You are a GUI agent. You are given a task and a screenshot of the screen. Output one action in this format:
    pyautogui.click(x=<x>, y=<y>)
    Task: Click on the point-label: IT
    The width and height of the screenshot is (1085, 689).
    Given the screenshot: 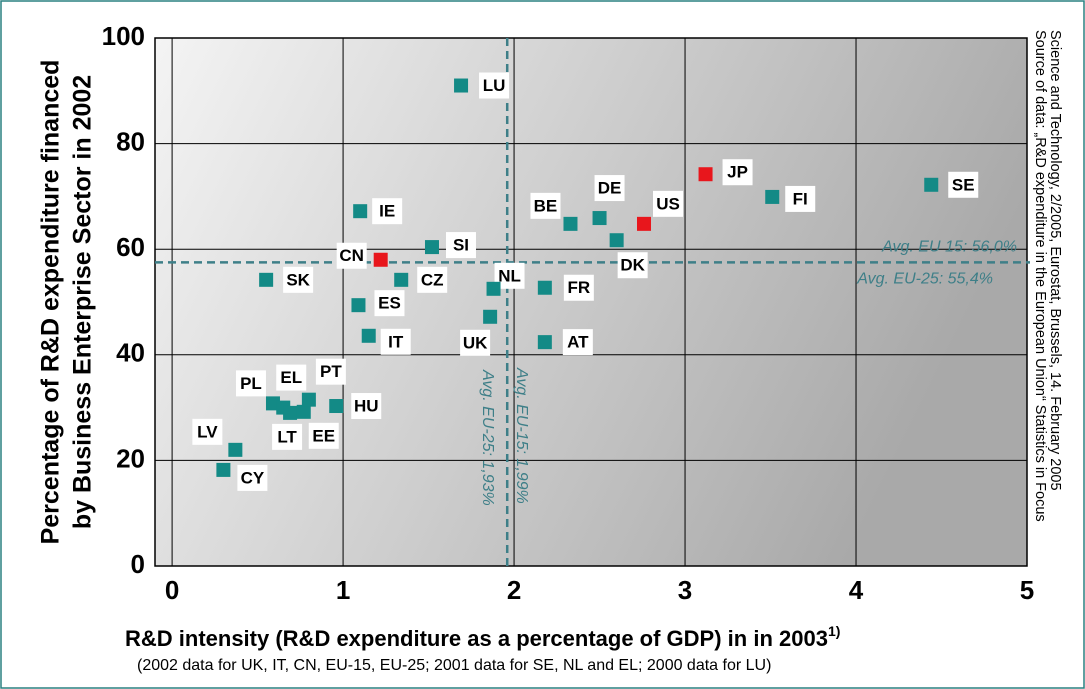 What is the action you would take?
    pyautogui.click(x=396, y=341)
    